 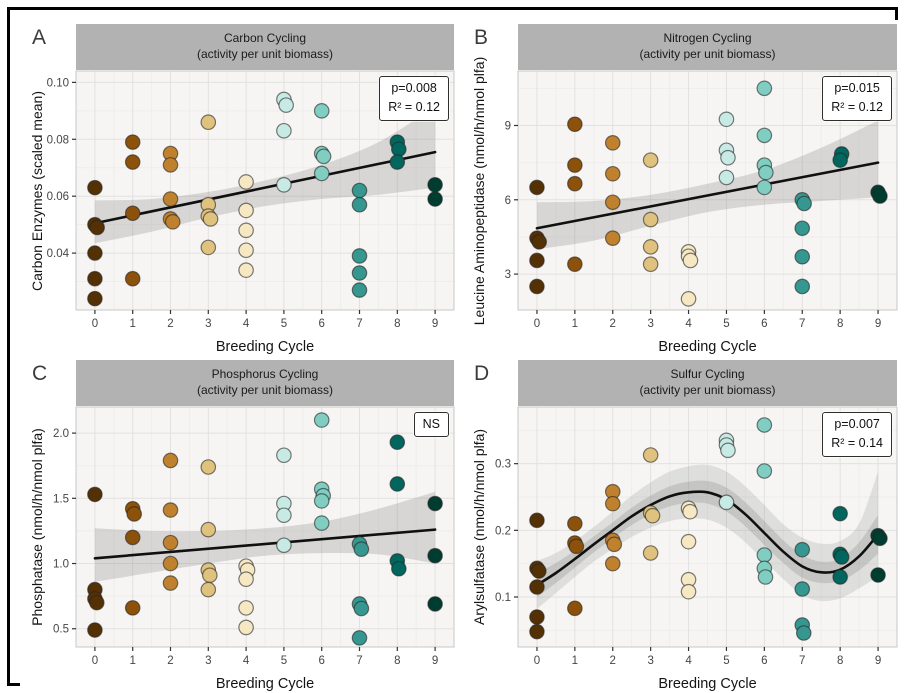 What do you see at coordinates (707, 374) in the screenshot?
I see `strip-title-line1: Sulfur Cycling` at bounding box center [707, 374].